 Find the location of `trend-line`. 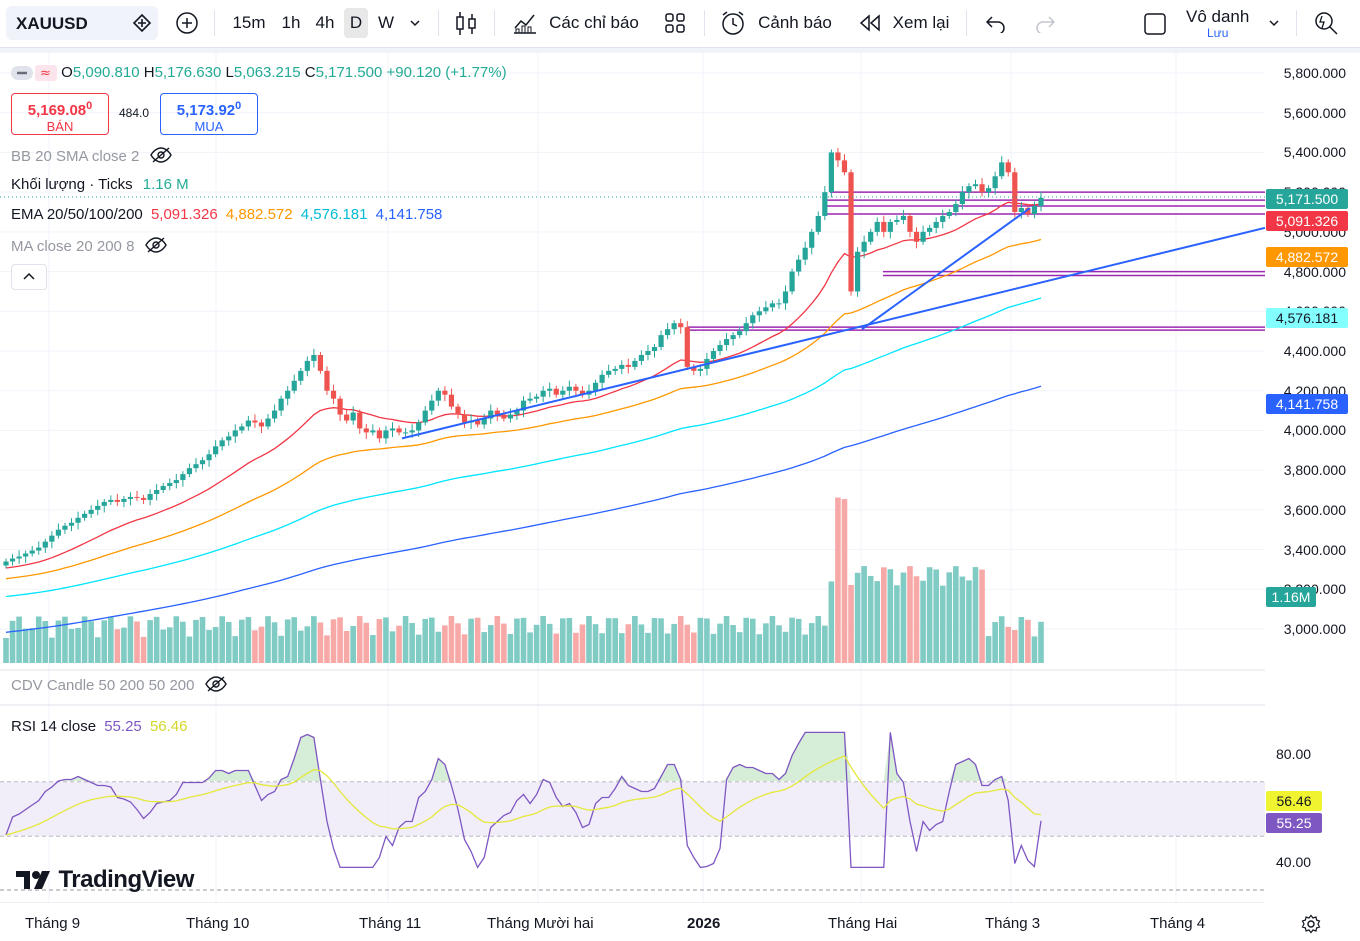

trend-line is located at coordinates (833, 333).